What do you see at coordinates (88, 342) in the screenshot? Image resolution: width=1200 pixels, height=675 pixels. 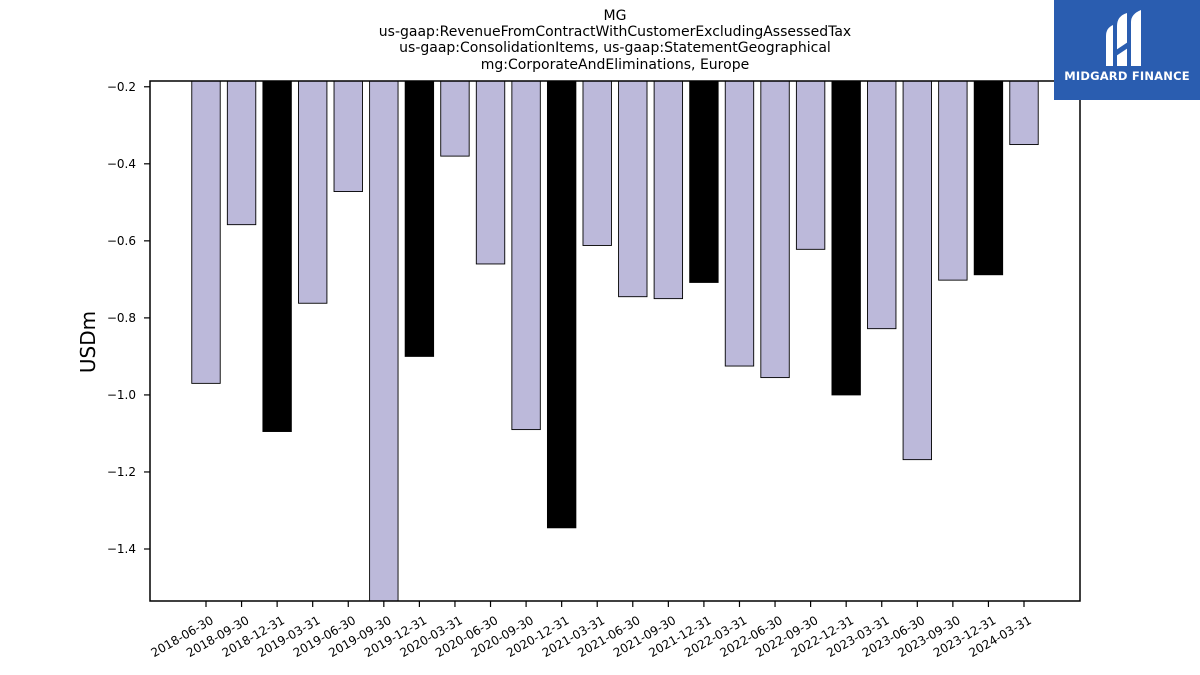 I see `y-axis-label: USDm` at bounding box center [88, 342].